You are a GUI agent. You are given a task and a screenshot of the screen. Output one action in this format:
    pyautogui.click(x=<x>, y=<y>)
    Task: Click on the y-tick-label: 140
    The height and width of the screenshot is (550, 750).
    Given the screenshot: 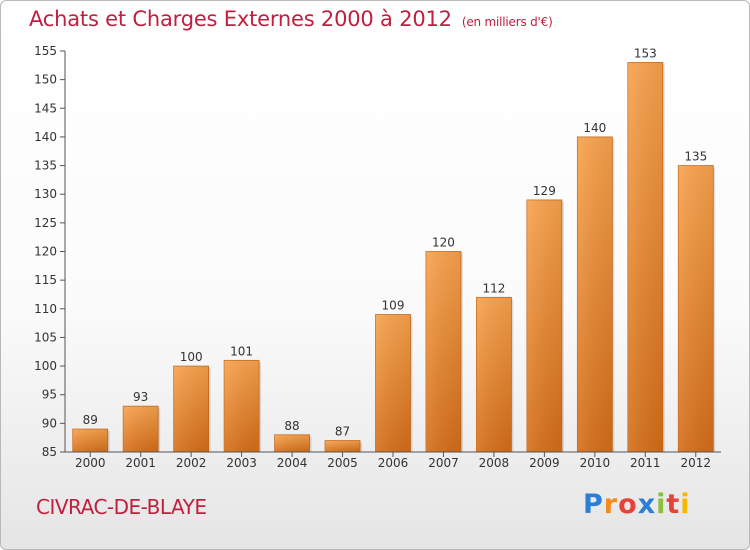 What is the action you would take?
    pyautogui.click(x=45, y=137)
    